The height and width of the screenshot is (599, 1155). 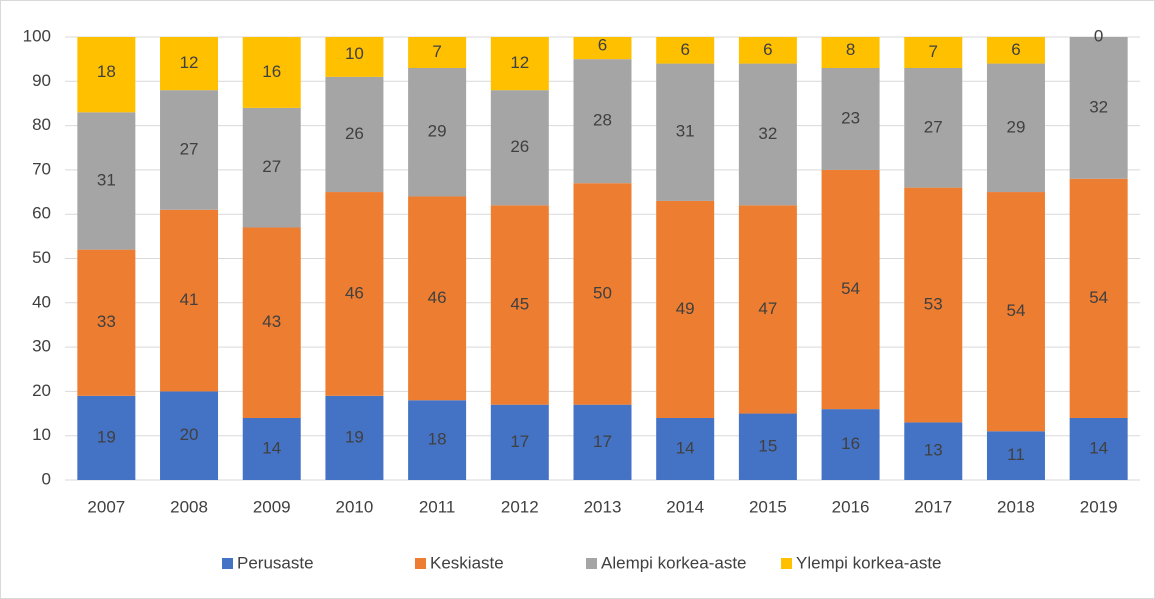 I want to click on data-label: 33, so click(x=106, y=321).